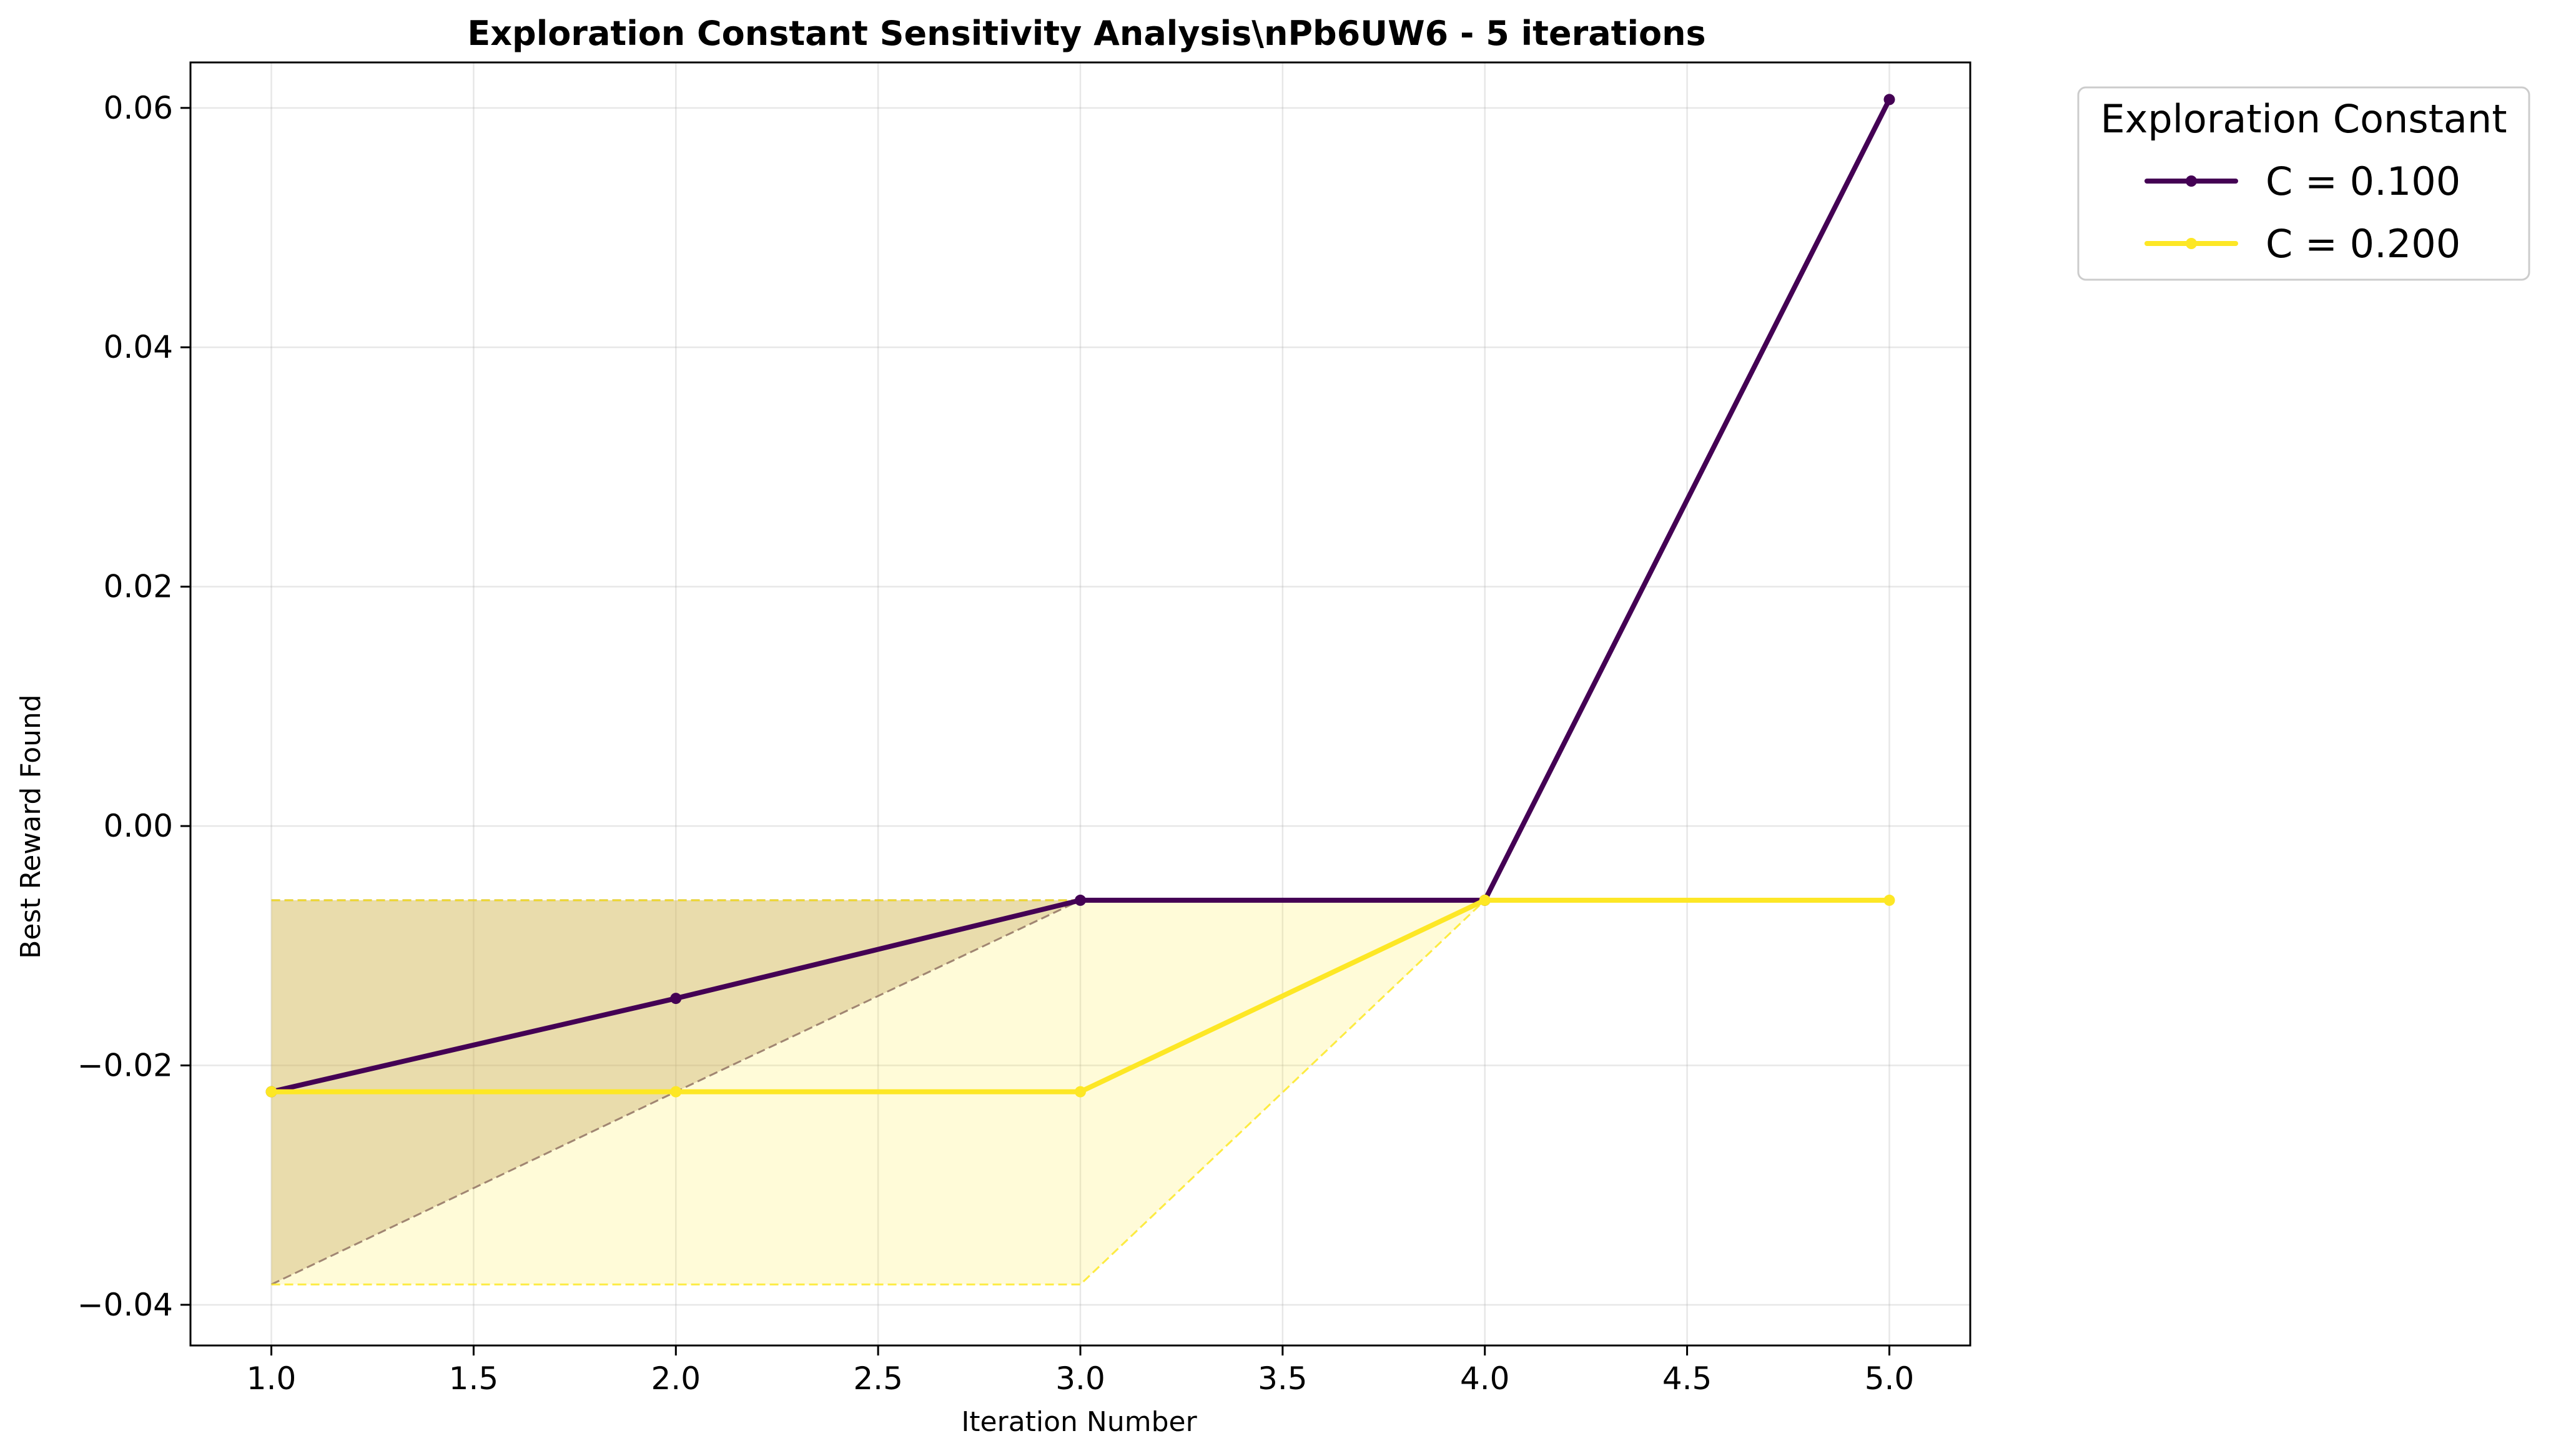 The height and width of the screenshot is (1456, 2566). What do you see at coordinates (1890, 1378) in the screenshot?
I see `x-tick-label: 5.0` at bounding box center [1890, 1378].